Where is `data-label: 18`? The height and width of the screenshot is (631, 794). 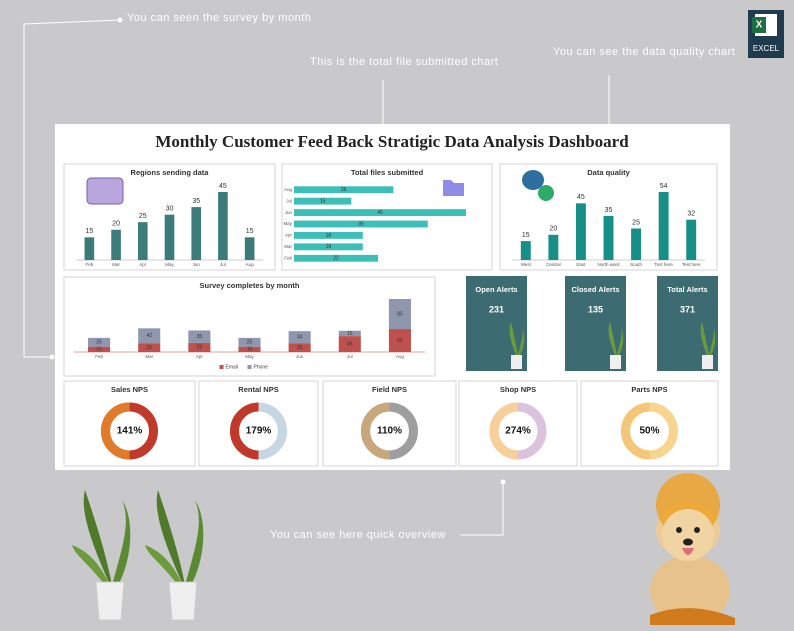 data-label: 18 is located at coordinates (329, 247).